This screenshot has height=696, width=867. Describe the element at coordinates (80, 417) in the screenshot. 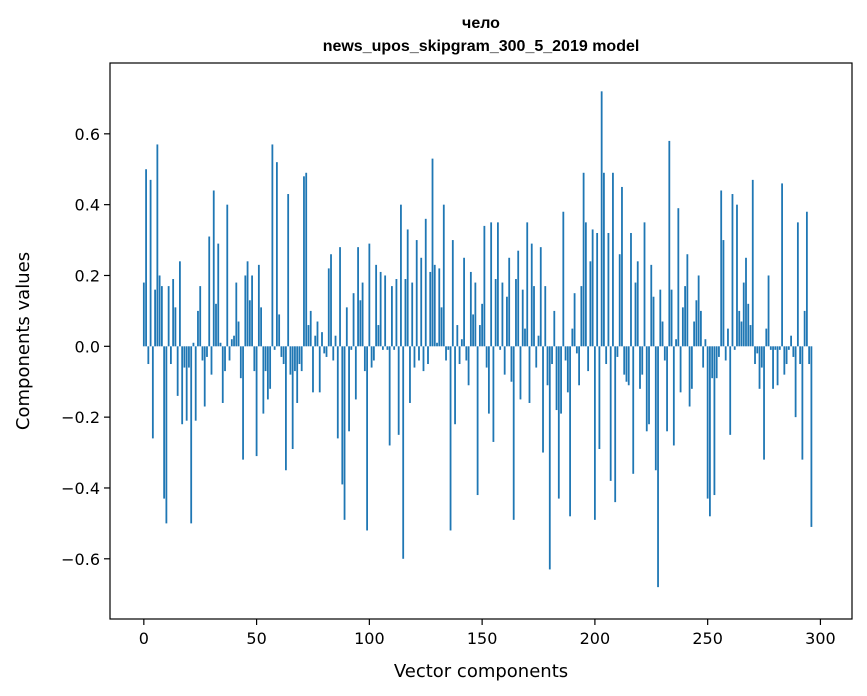

I see `y-tick-label: −0.2` at that location.